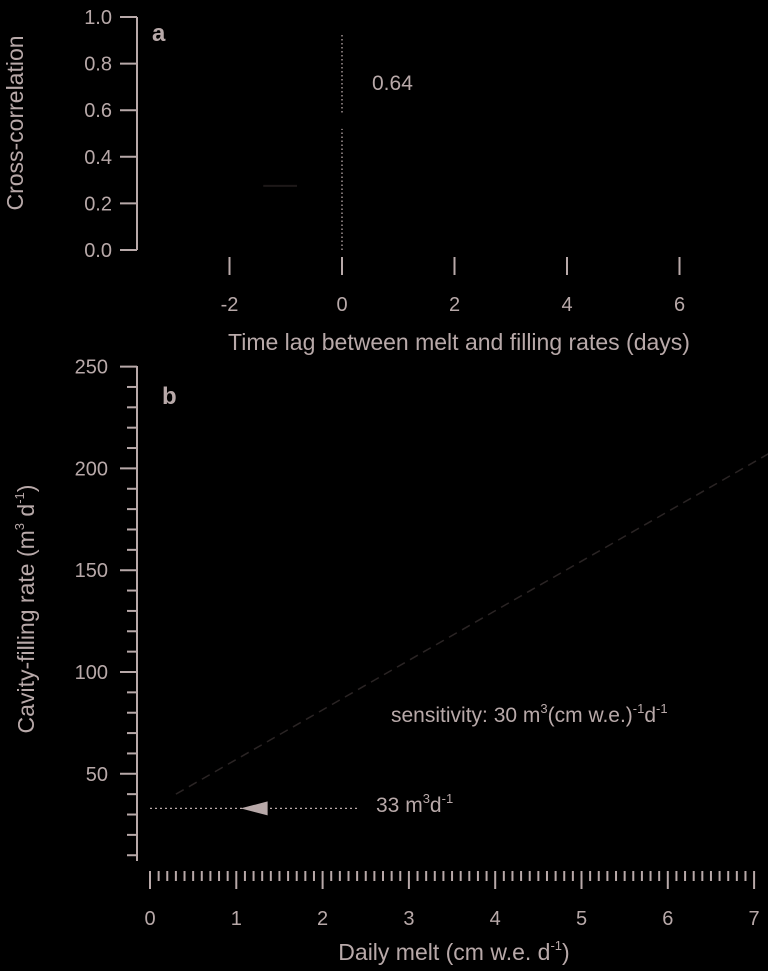 This screenshot has width=768, height=971. What do you see at coordinates (566, 305) in the screenshot?
I see `panel-a-x-tick-label: 4` at bounding box center [566, 305].